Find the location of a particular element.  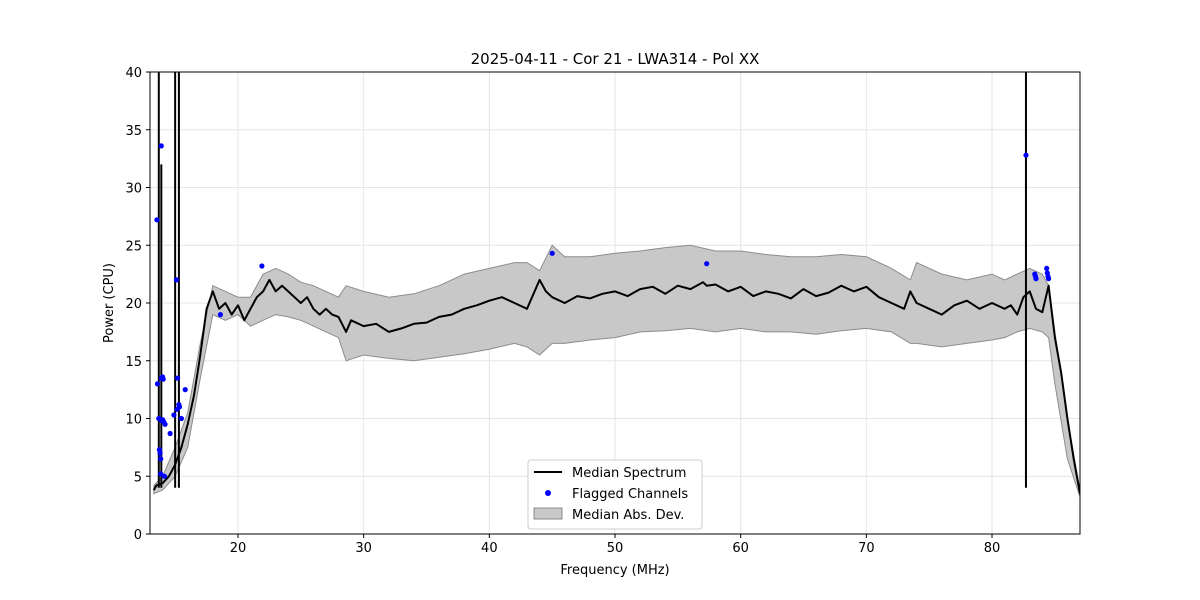

legend-box is located at coordinates (615, 494).